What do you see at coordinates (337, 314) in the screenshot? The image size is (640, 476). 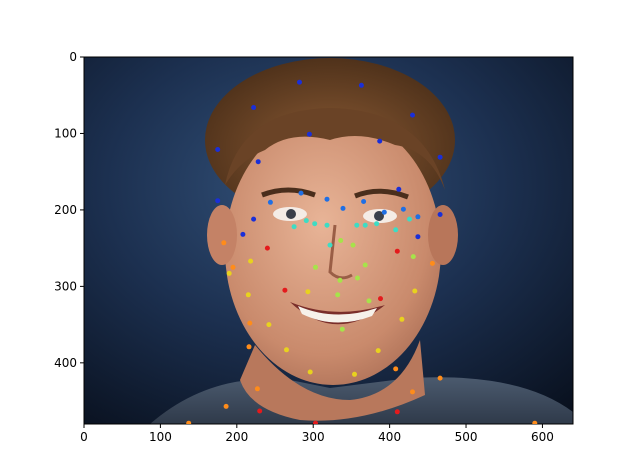 I see `teeth` at bounding box center [337, 314].